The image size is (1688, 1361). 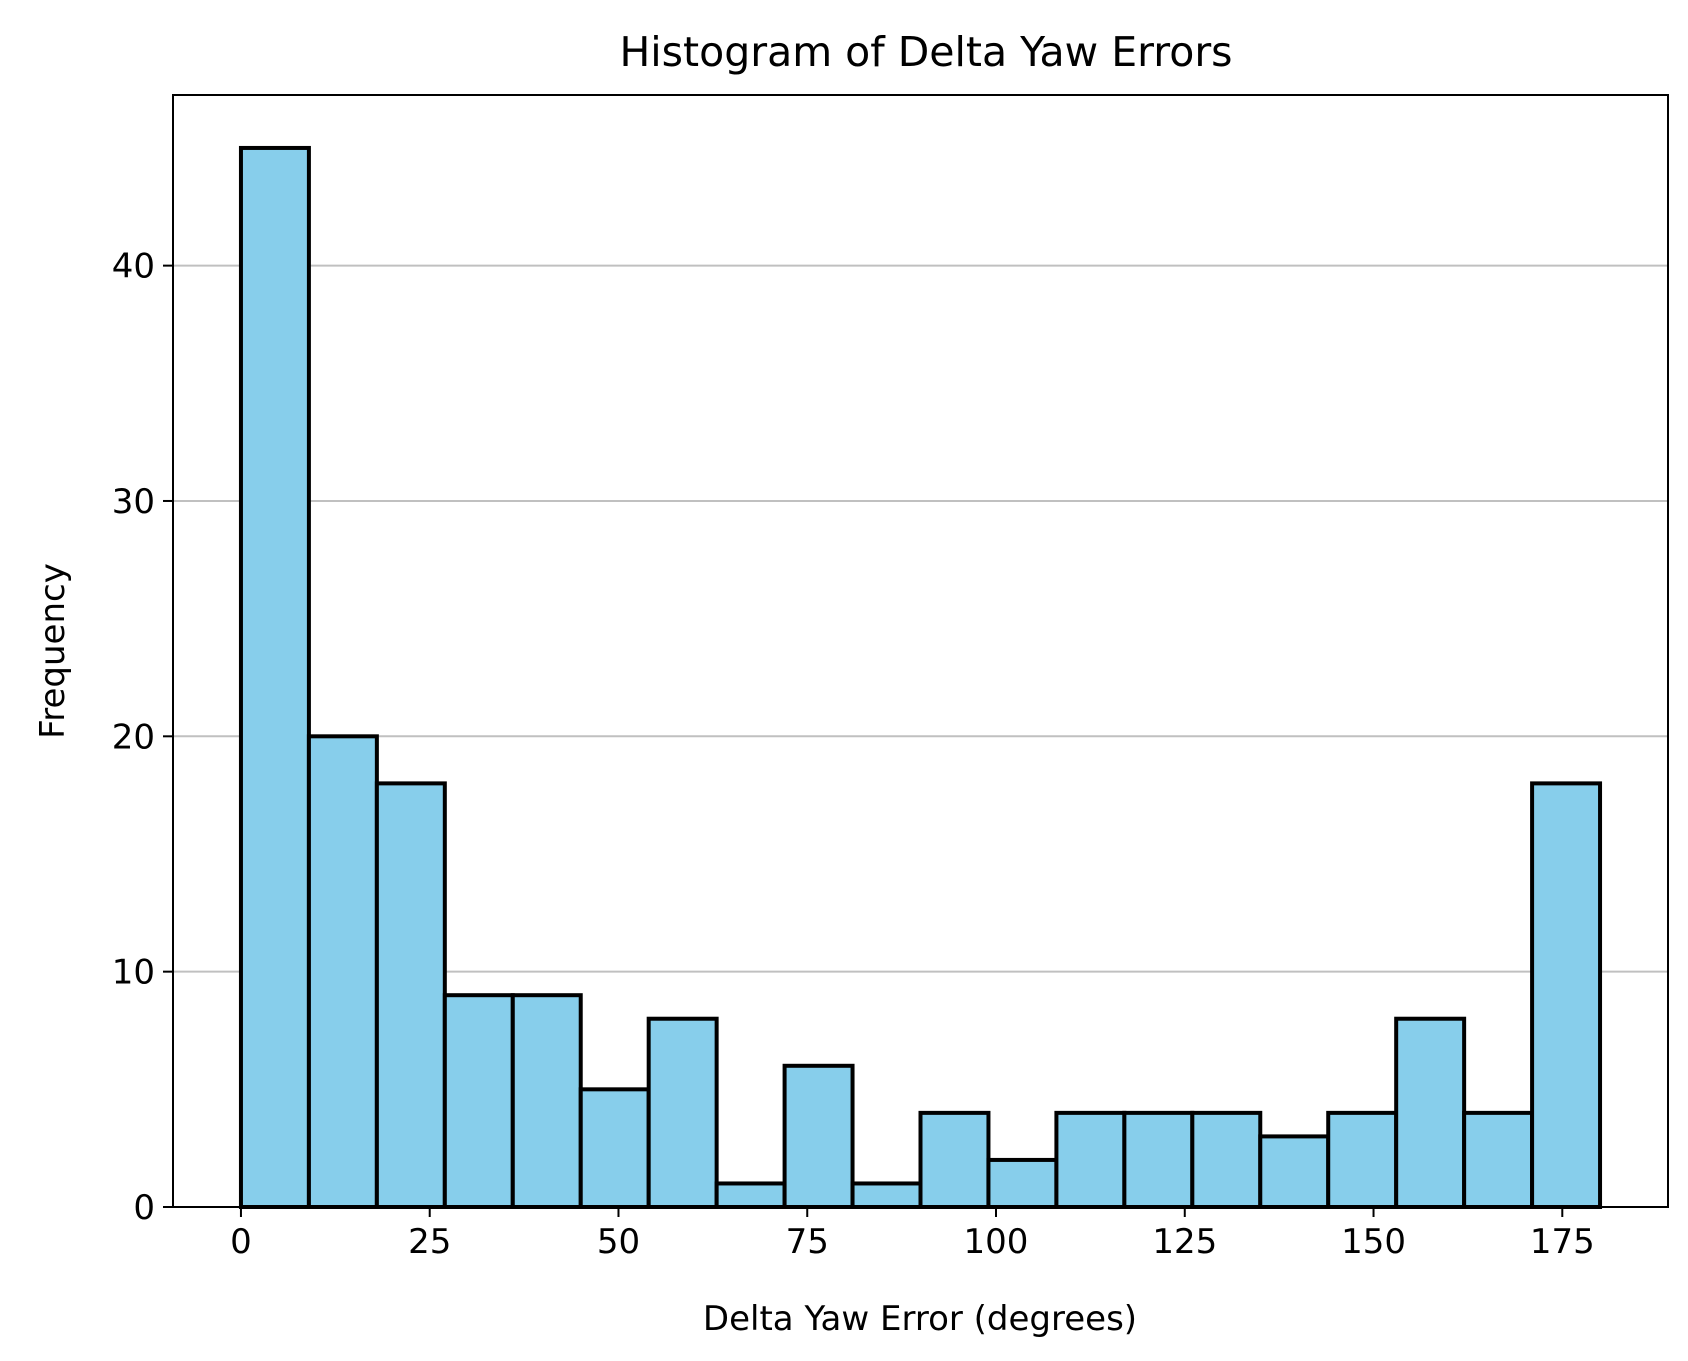 What do you see at coordinates (144, 1208) in the screenshot?
I see `y-tick-label-0: 0` at bounding box center [144, 1208].